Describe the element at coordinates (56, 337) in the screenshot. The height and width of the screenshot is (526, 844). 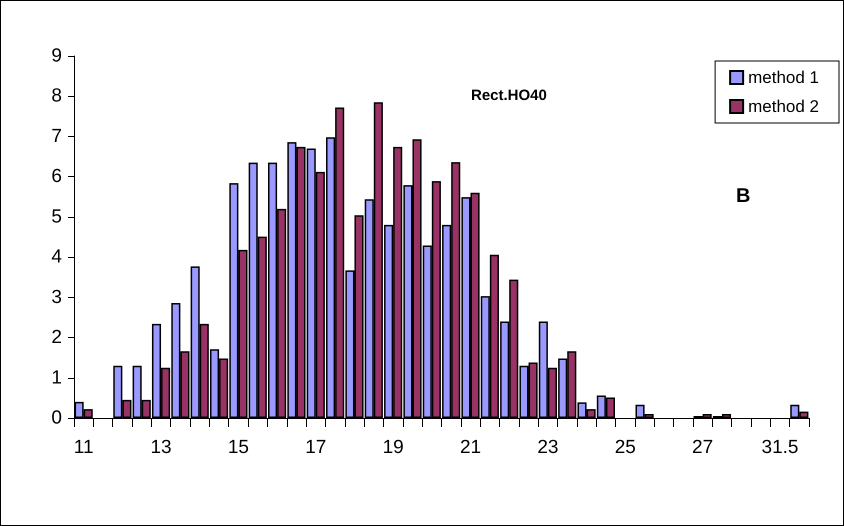
I see `y-tick-label: 2` at that location.